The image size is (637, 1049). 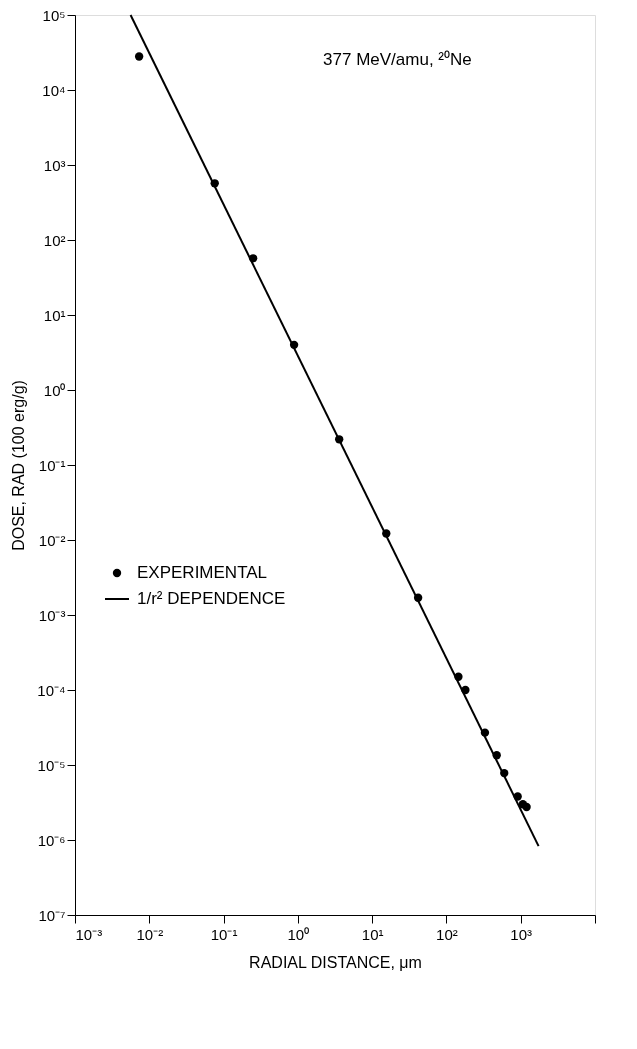 What do you see at coordinates (202, 572) in the screenshot?
I see `legend-label: EXPERIMENTAL` at bounding box center [202, 572].